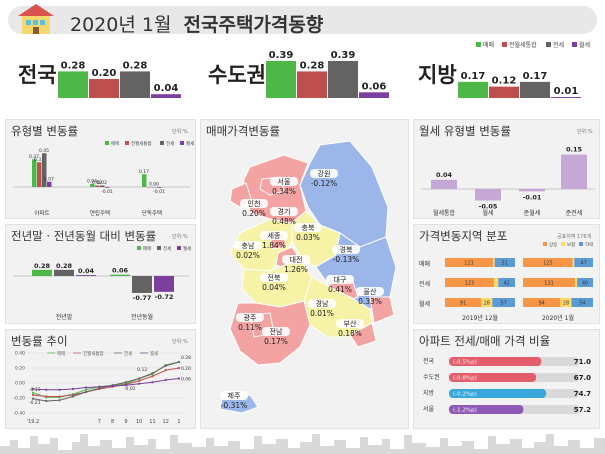 This screenshot has width=605, height=454. Describe the element at coordinates (532, 197) in the screenshot. I see `bar-label: -0.01` at that location.